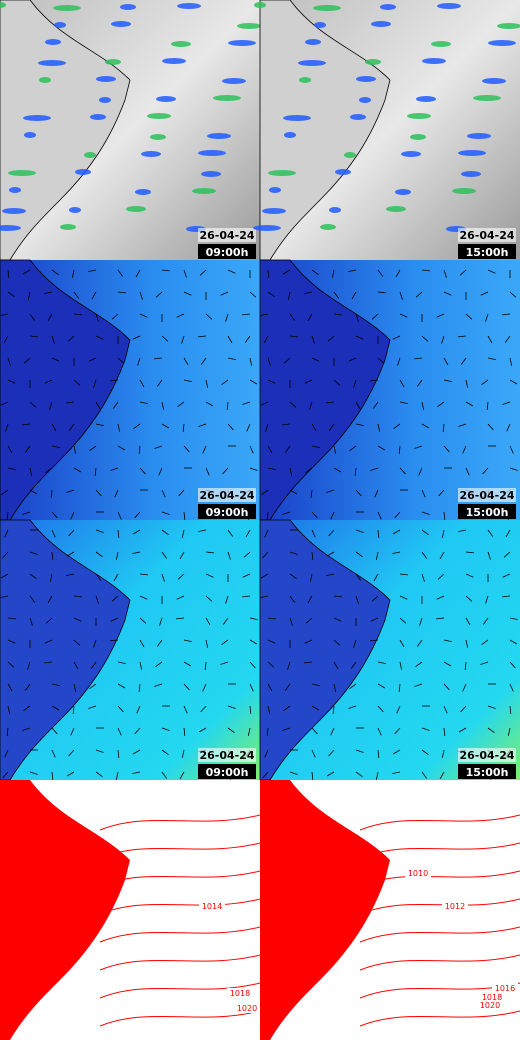 This screenshot has width=520, height=1040. I want to click on isobar-label-bg, so click(247, 1008).